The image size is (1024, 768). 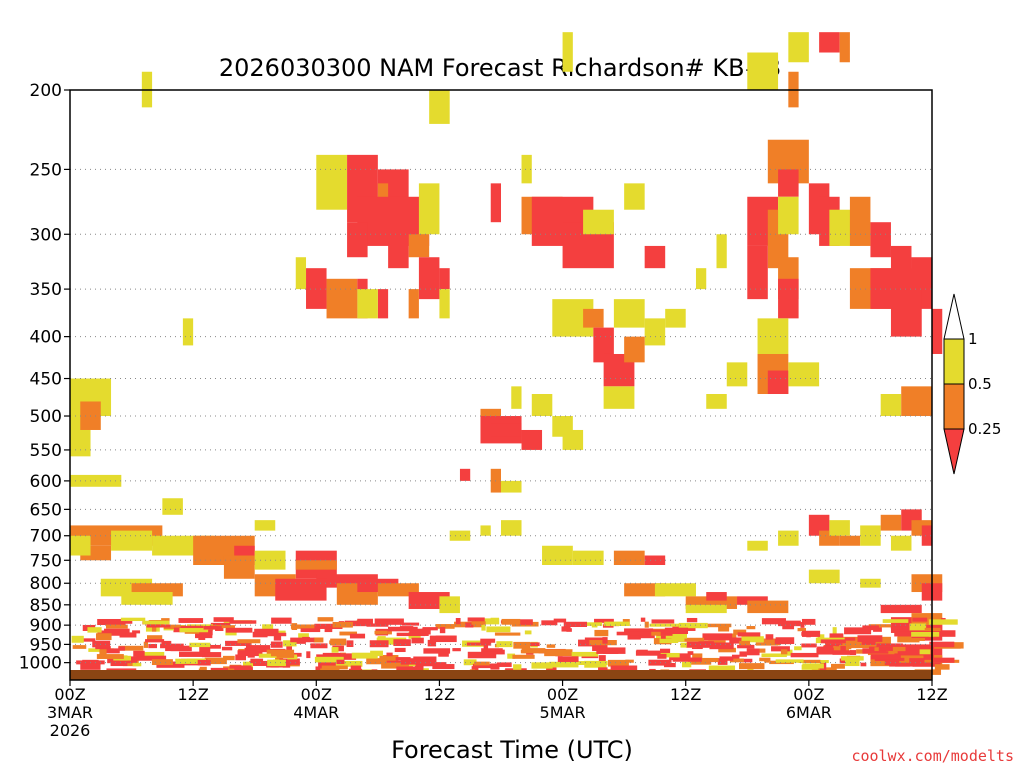 I want to click on credit-watermark: coolwx.com/modelts, so click(x=932, y=756).